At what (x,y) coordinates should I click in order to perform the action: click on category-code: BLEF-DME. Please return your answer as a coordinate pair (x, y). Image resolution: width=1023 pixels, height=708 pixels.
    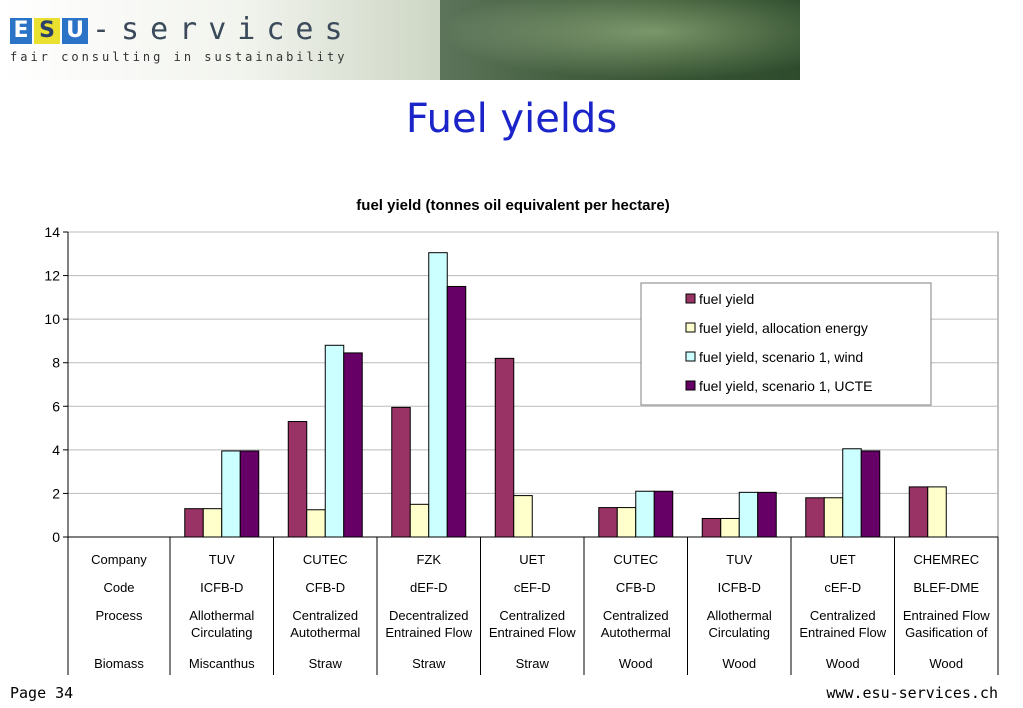
    Looking at the image, I should click on (946, 587).